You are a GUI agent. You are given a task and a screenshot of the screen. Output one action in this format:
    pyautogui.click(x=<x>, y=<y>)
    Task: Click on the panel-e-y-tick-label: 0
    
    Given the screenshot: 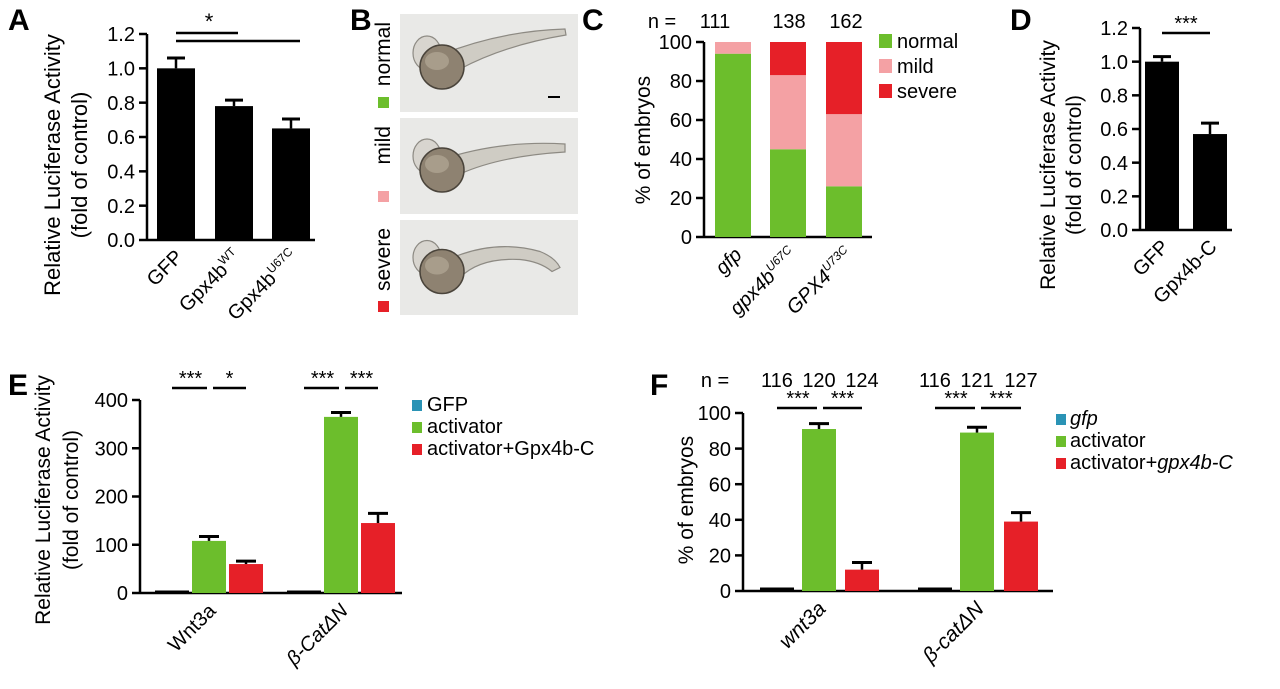 What is the action you would take?
    pyautogui.click(x=122, y=594)
    